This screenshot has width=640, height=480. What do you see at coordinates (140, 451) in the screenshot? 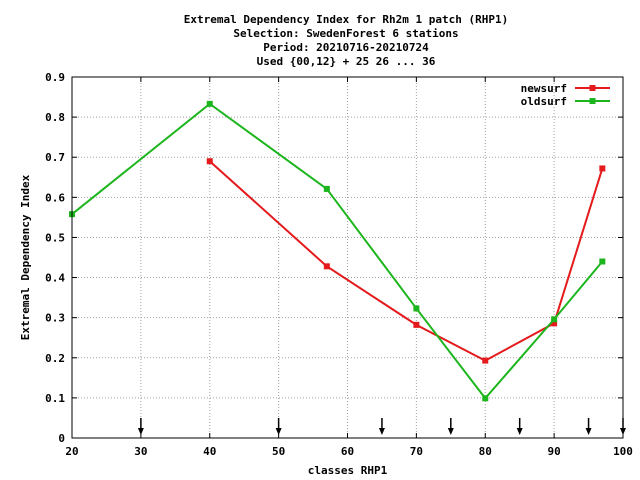
I see `x-tick-label: 30` at bounding box center [140, 451].